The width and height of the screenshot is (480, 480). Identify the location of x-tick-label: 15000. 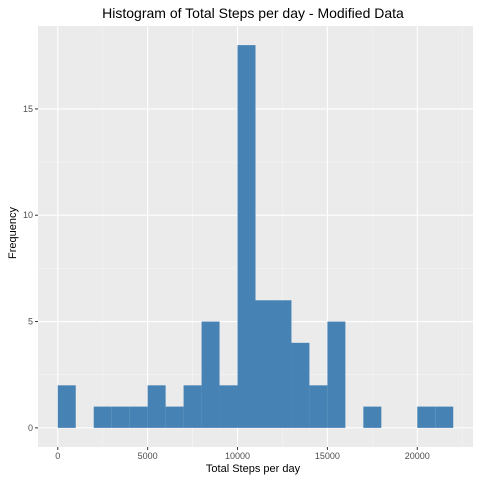
(327, 456).